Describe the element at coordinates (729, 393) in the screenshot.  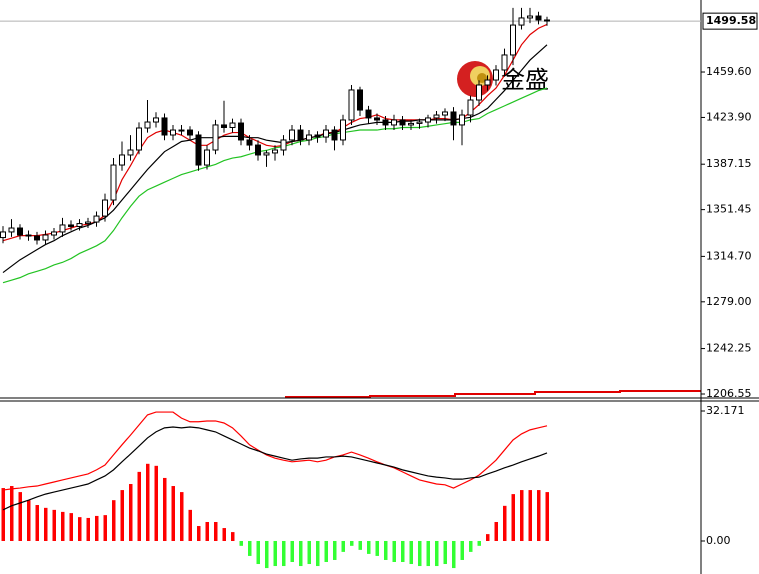
I see `y-tick-label: 1206.55` at that location.